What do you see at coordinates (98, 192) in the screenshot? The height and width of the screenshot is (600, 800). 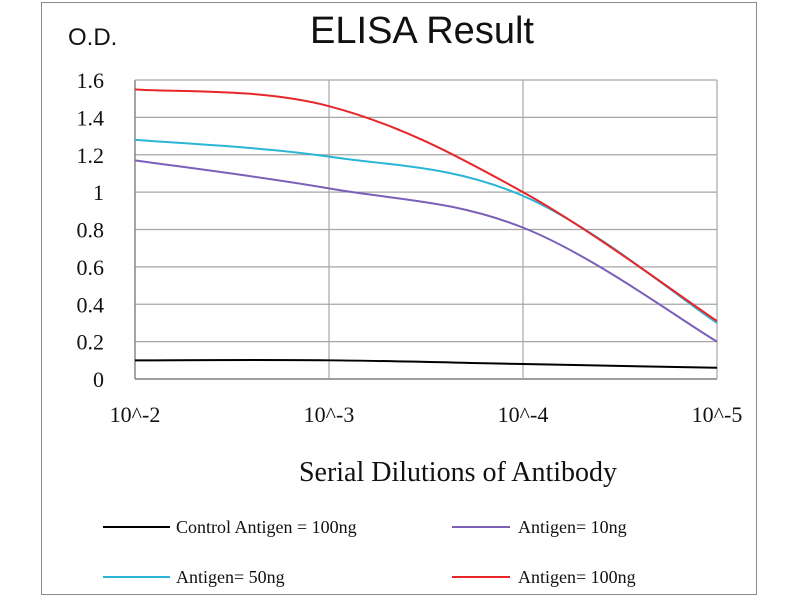 I see `y-tick-label: 1` at bounding box center [98, 192].